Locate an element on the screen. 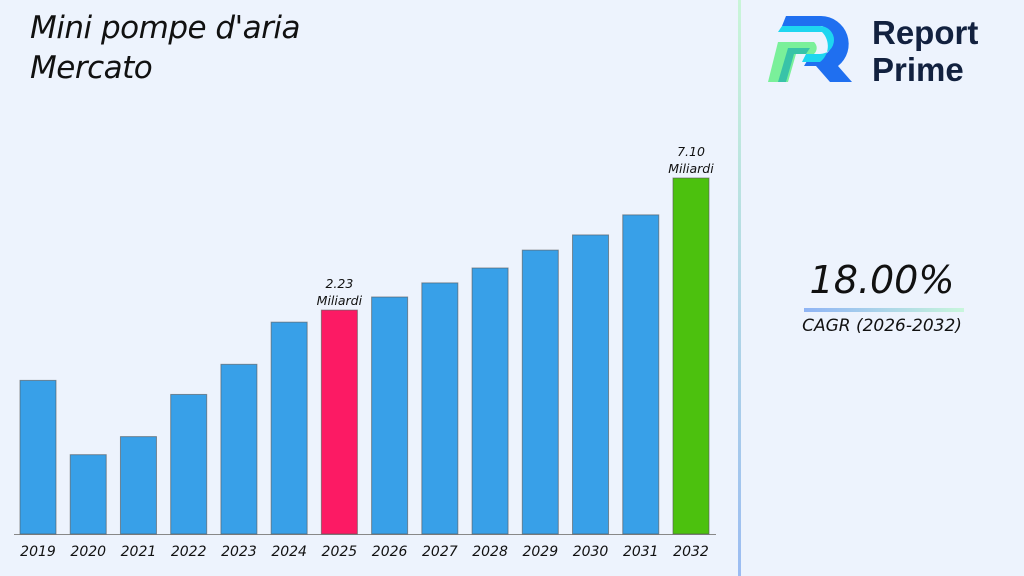  x-tick-label: 2019 is located at coordinates (38, 552).